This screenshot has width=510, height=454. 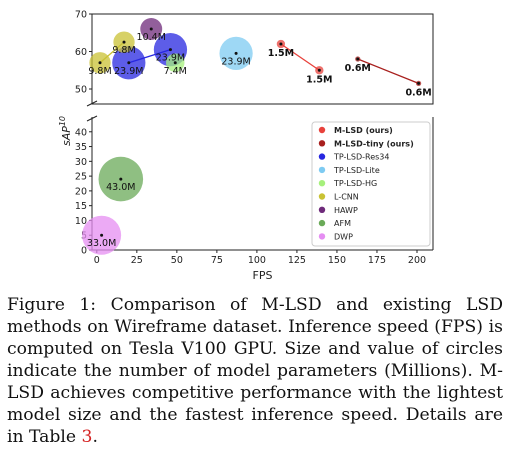 I want to click on x-tick-label: 50, so click(x=177, y=260).